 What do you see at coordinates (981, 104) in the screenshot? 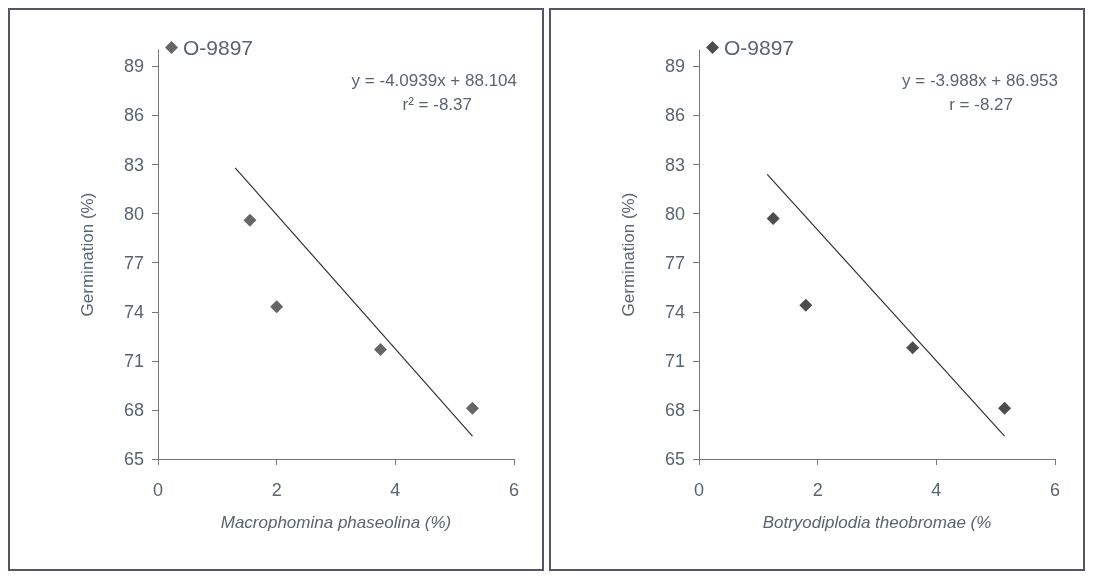
I see `annotation: r = -8.27` at bounding box center [981, 104].